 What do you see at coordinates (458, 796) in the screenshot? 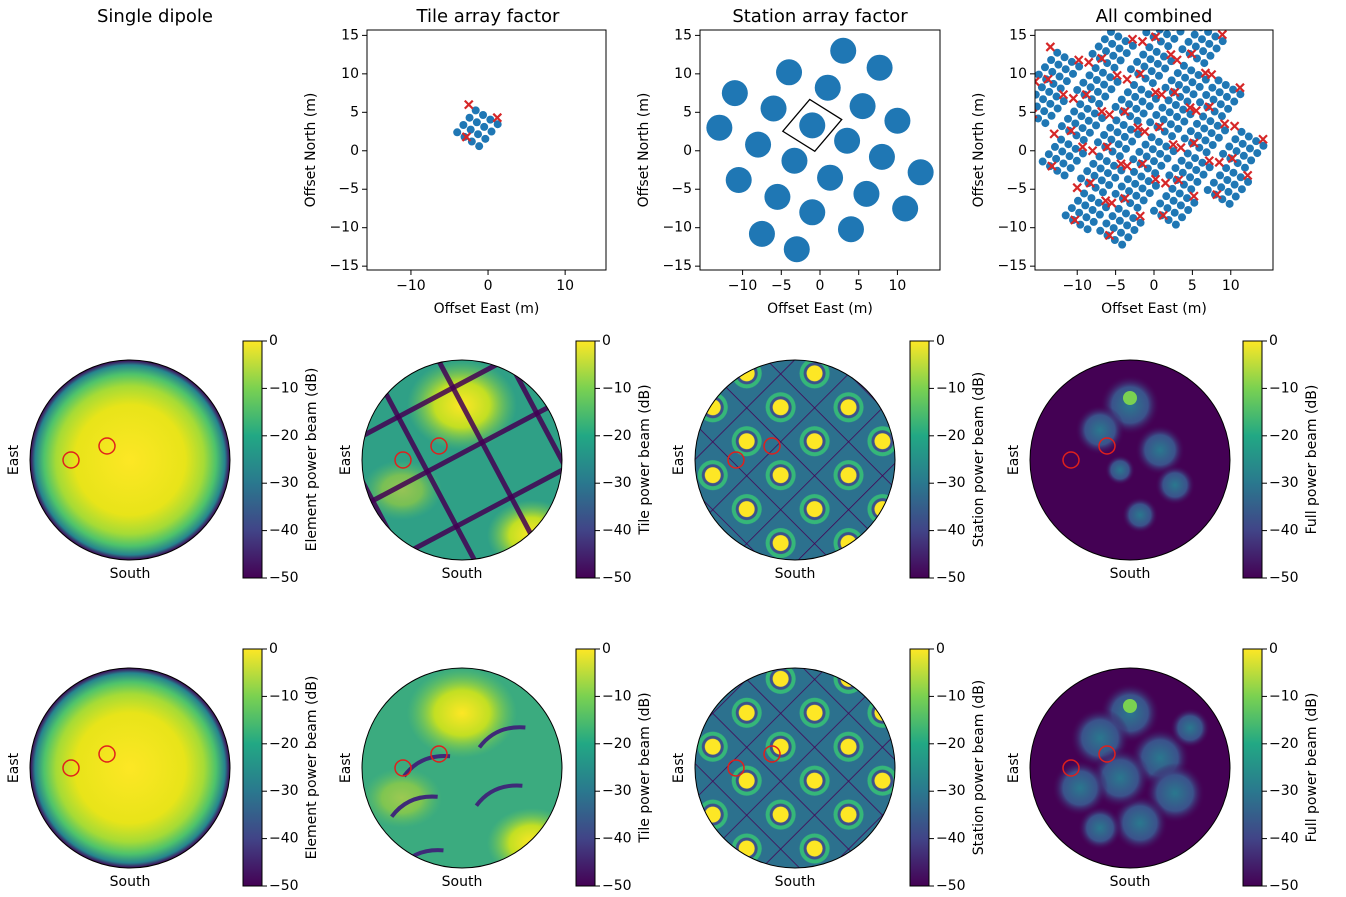
I see `beam-nulls` at bounding box center [458, 796].